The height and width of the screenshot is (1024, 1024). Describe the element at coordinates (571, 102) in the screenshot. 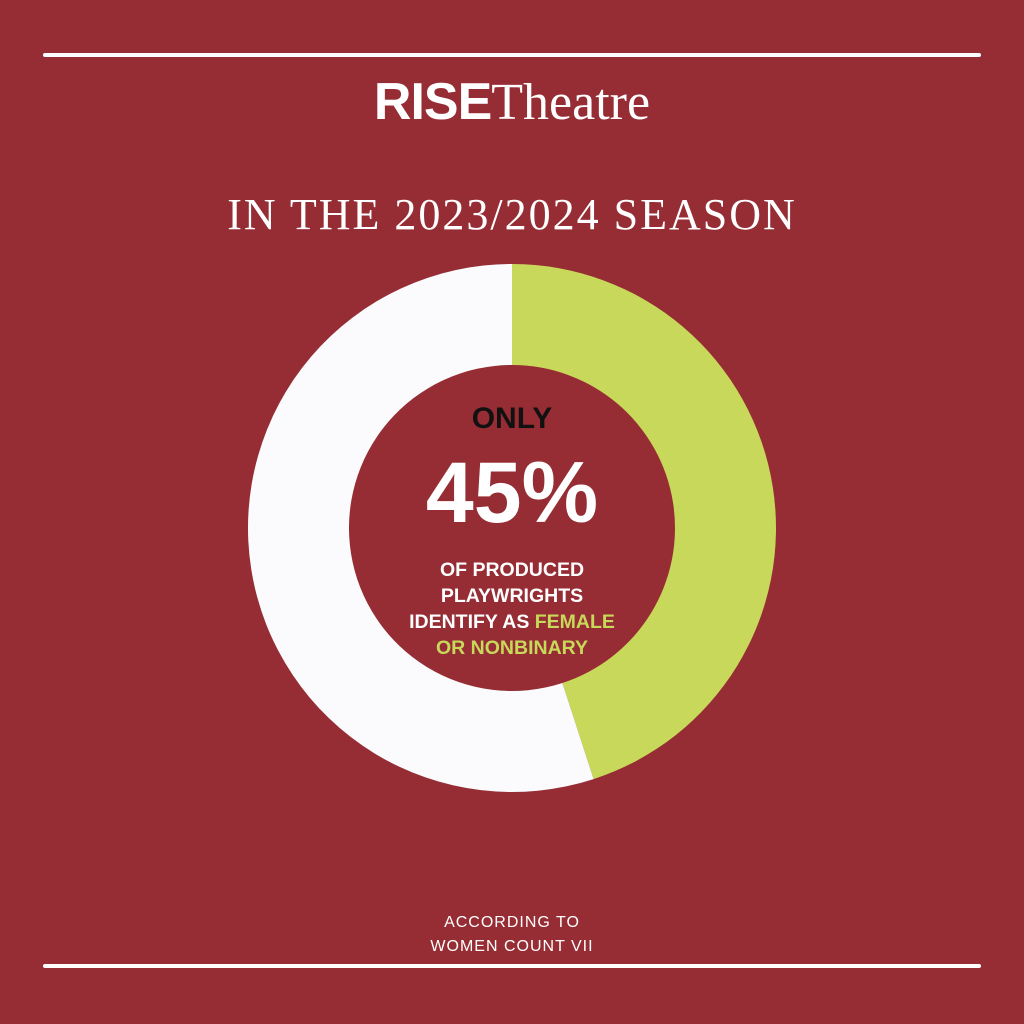

I see `brand-logo-serif: Theatre` at that location.